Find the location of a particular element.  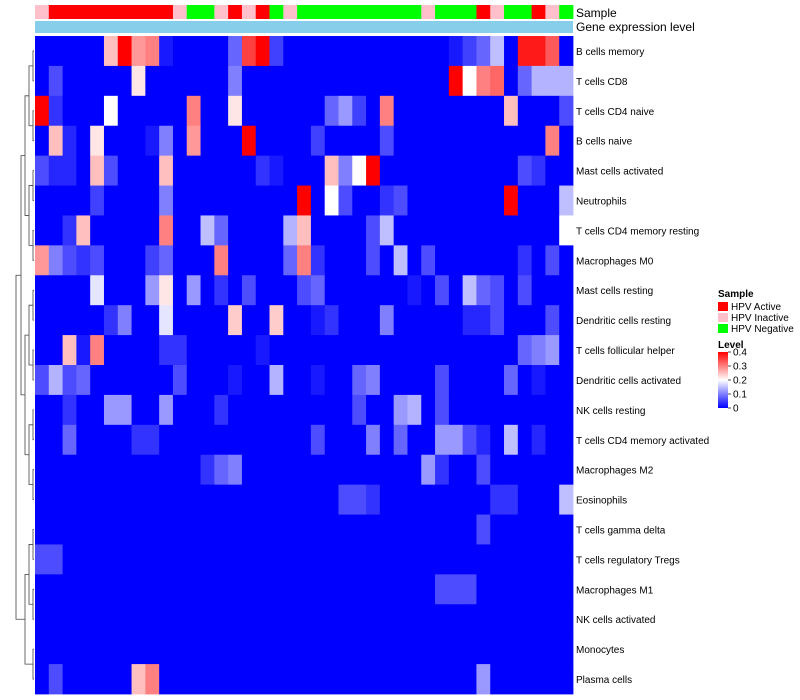

sample-legend-swatch is located at coordinates (723, 306).